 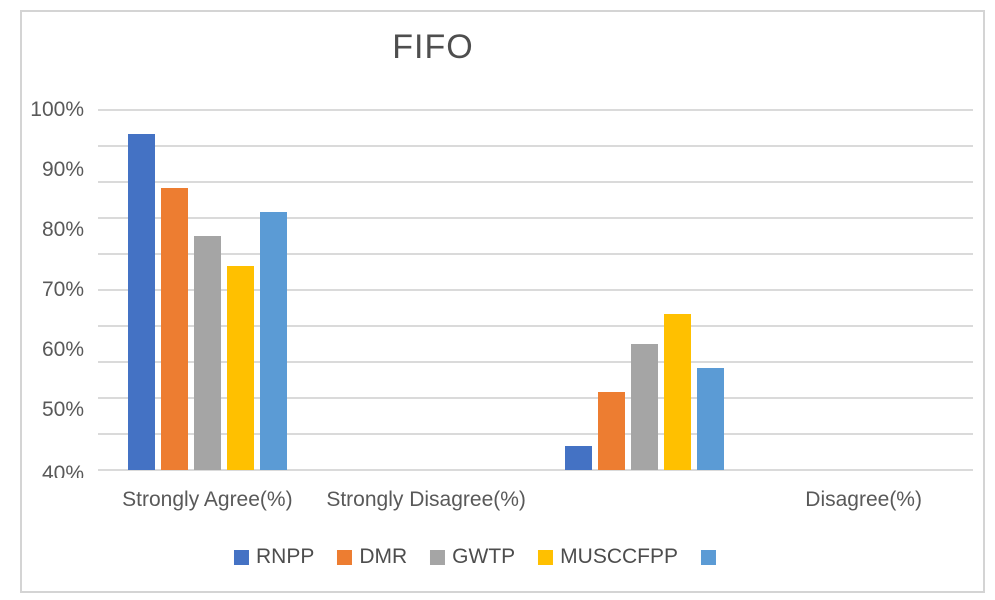 I want to click on y-tick-label: 90%, so click(x=62, y=169).